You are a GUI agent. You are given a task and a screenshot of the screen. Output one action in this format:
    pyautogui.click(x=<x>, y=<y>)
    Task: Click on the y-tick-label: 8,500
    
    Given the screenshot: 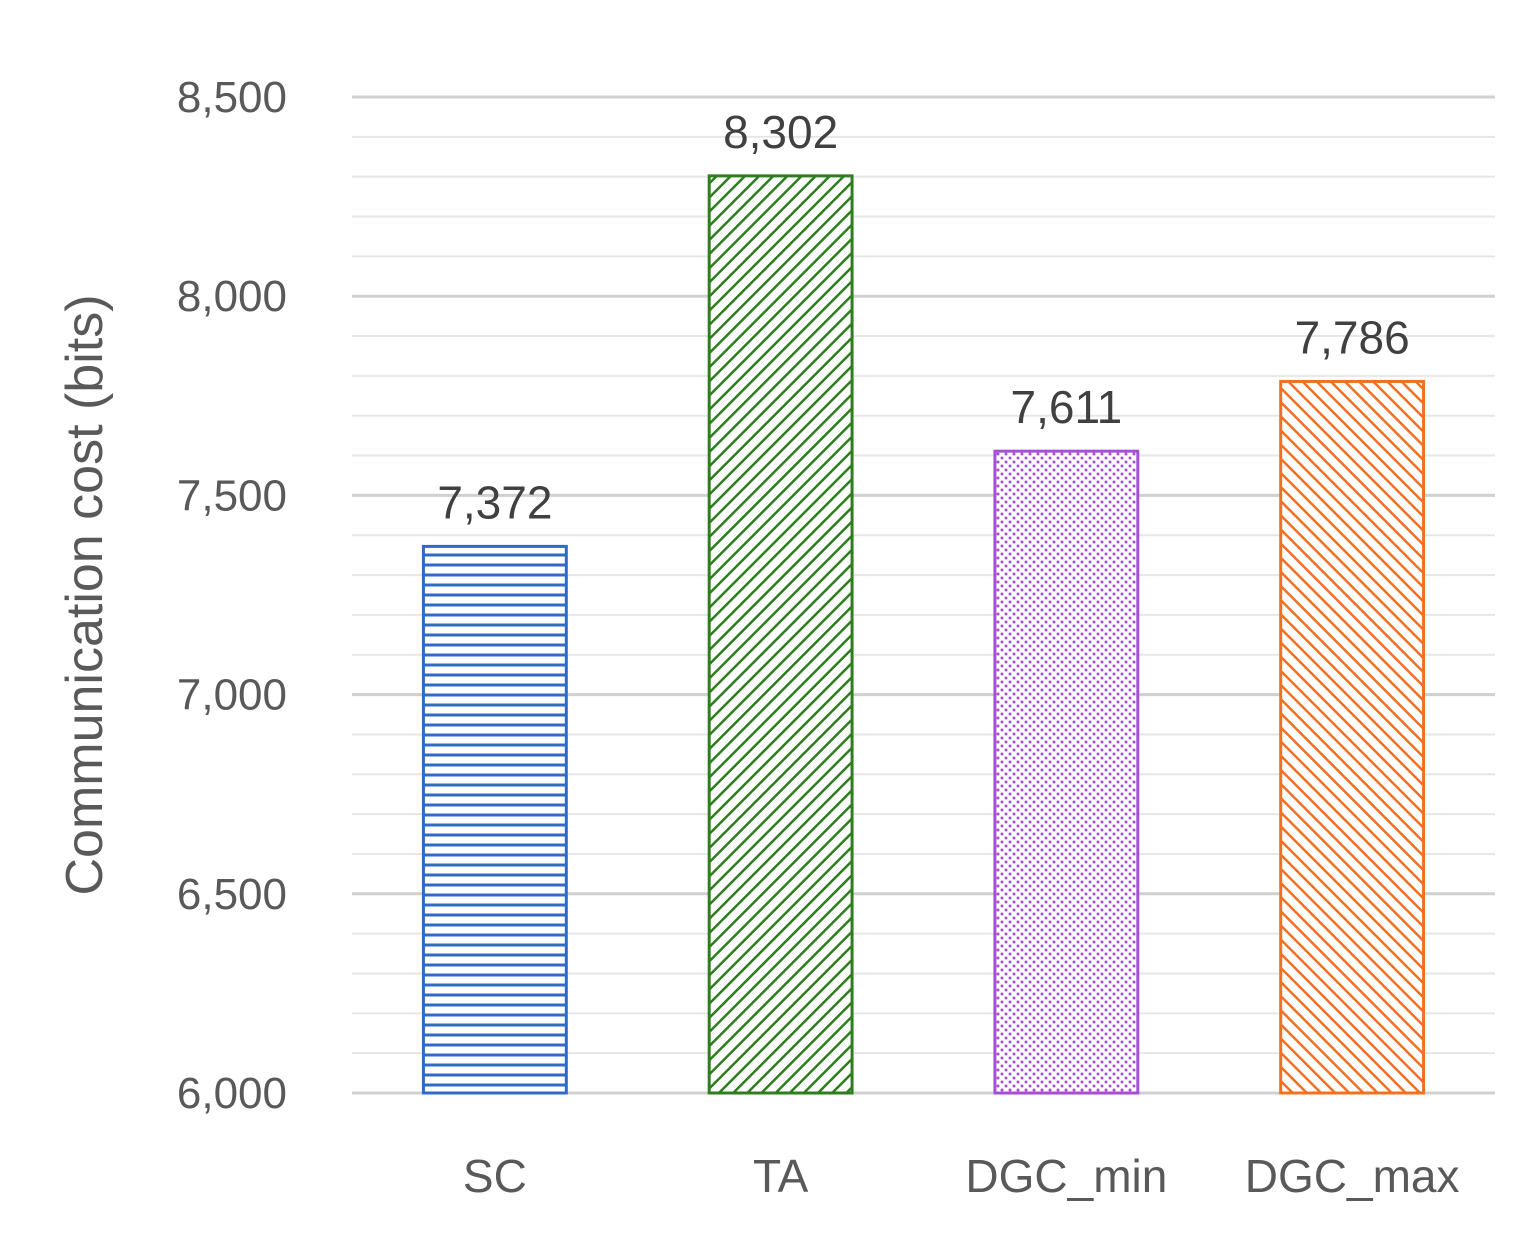 What is the action you would take?
    pyautogui.click(x=232, y=97)
    